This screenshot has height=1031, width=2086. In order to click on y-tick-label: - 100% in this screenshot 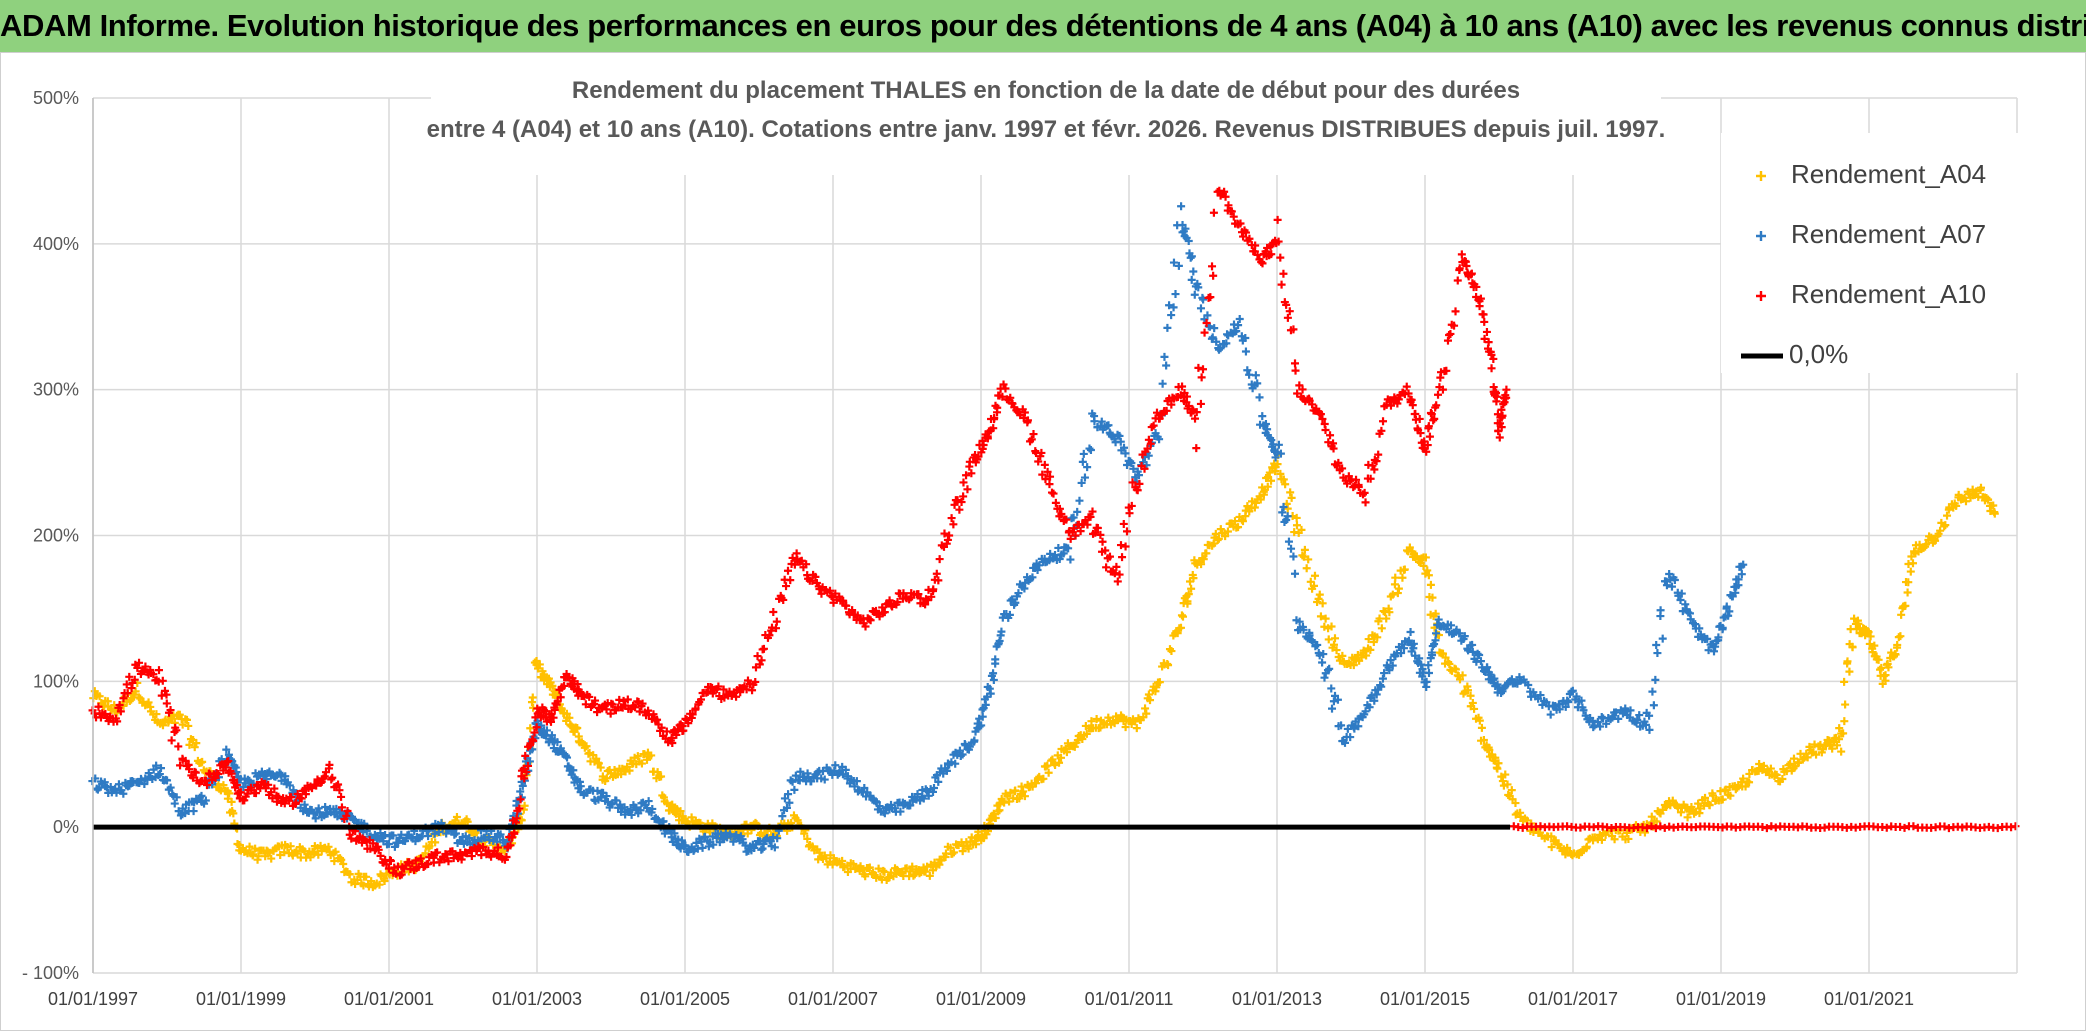, I will do `click(50, 973)`.